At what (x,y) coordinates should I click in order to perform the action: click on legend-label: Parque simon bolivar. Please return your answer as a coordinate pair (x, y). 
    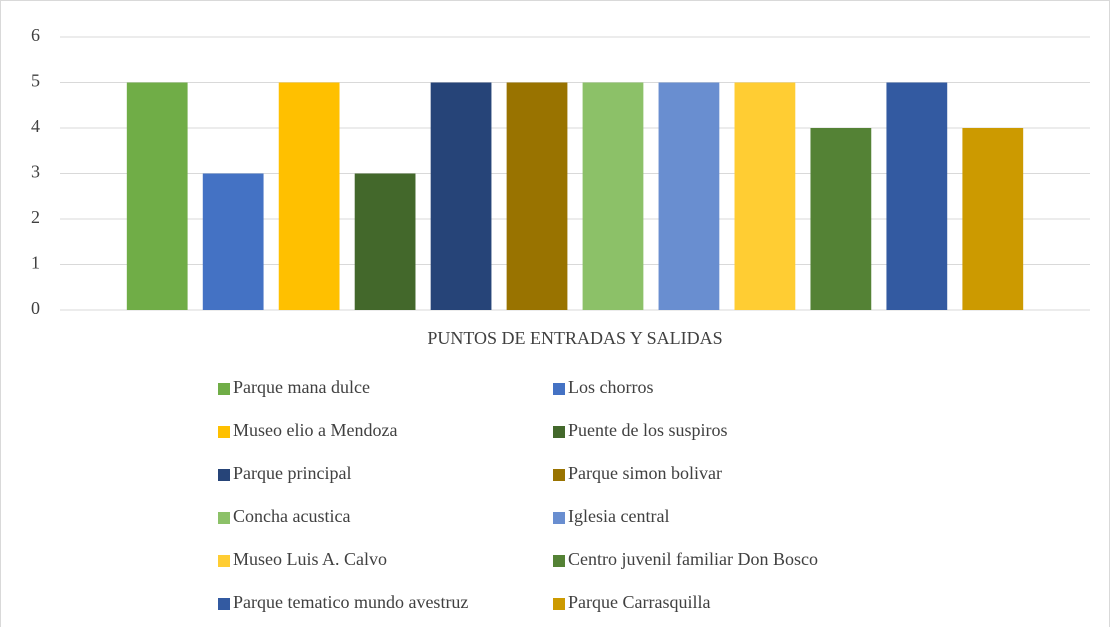
    Looking at the image, I should click on (645, 473).